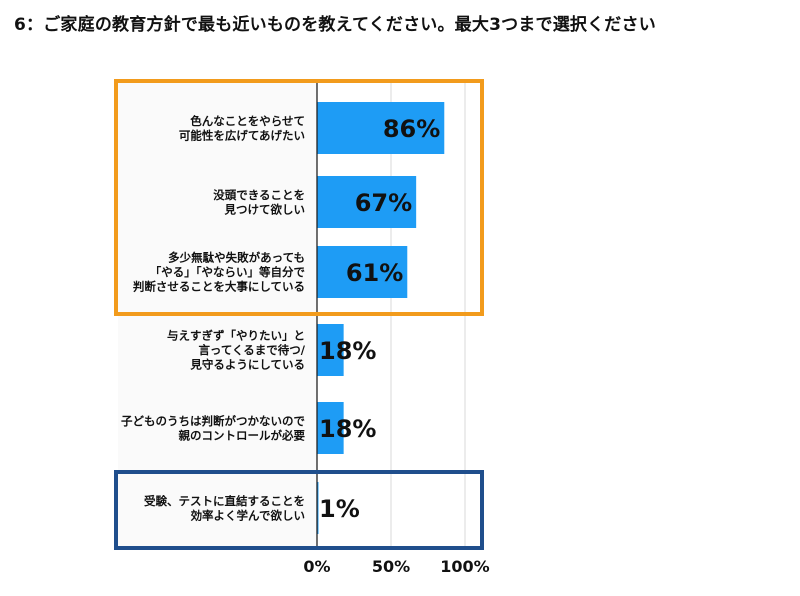 The width and height of the screenshot is (800, 596). Describe the element at coordinates (391, 566) in the screenshot. I see `x-tick-label-1: 50%` at that location.